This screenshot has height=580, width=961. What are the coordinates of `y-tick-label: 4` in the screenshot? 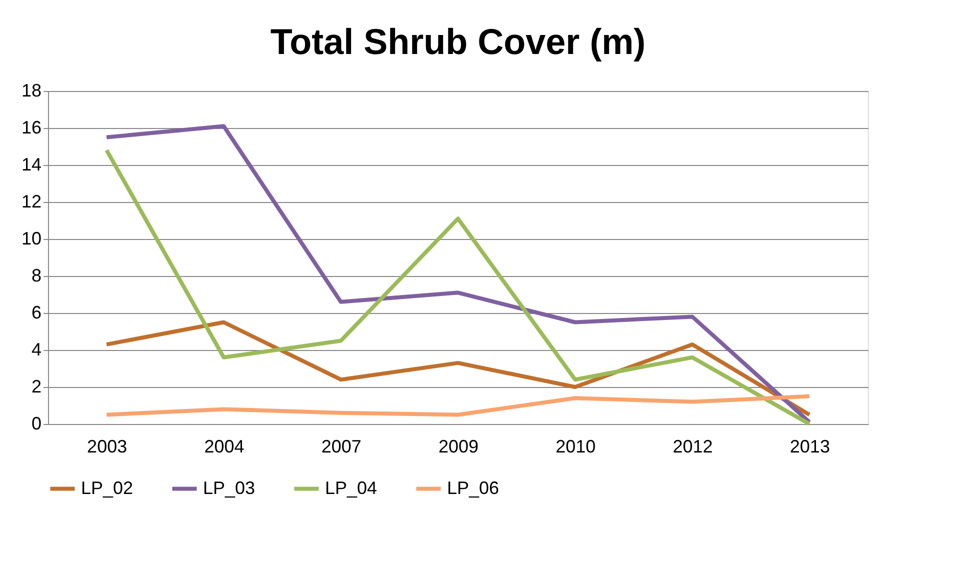 It's located at (36, 350).